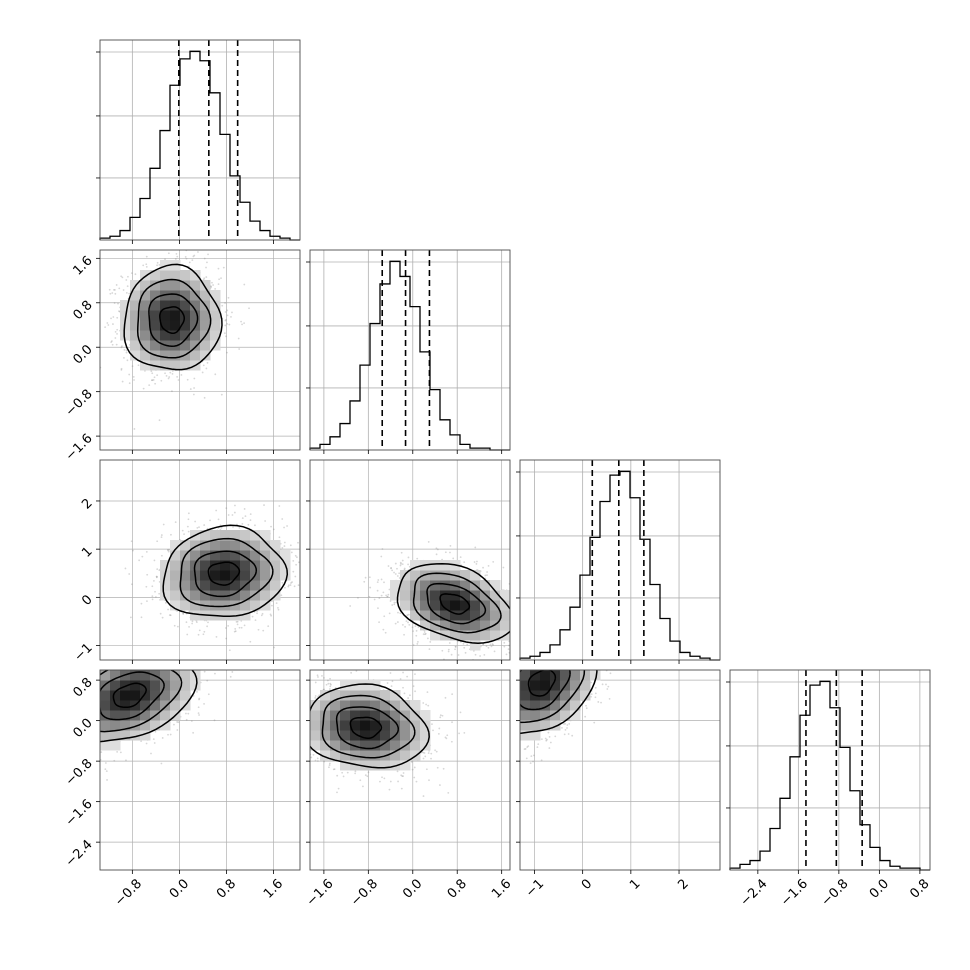 Image resolution: width=970 pixels, height=970 pixels. I want to click on x-tick-label: −2.4, so click(754, 892).